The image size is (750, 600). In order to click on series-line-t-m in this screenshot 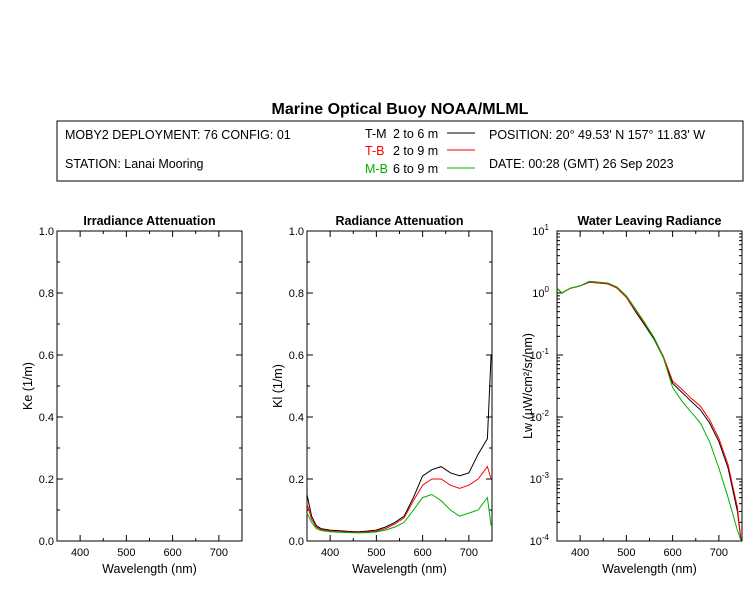, I will do `click(399, 443)`.